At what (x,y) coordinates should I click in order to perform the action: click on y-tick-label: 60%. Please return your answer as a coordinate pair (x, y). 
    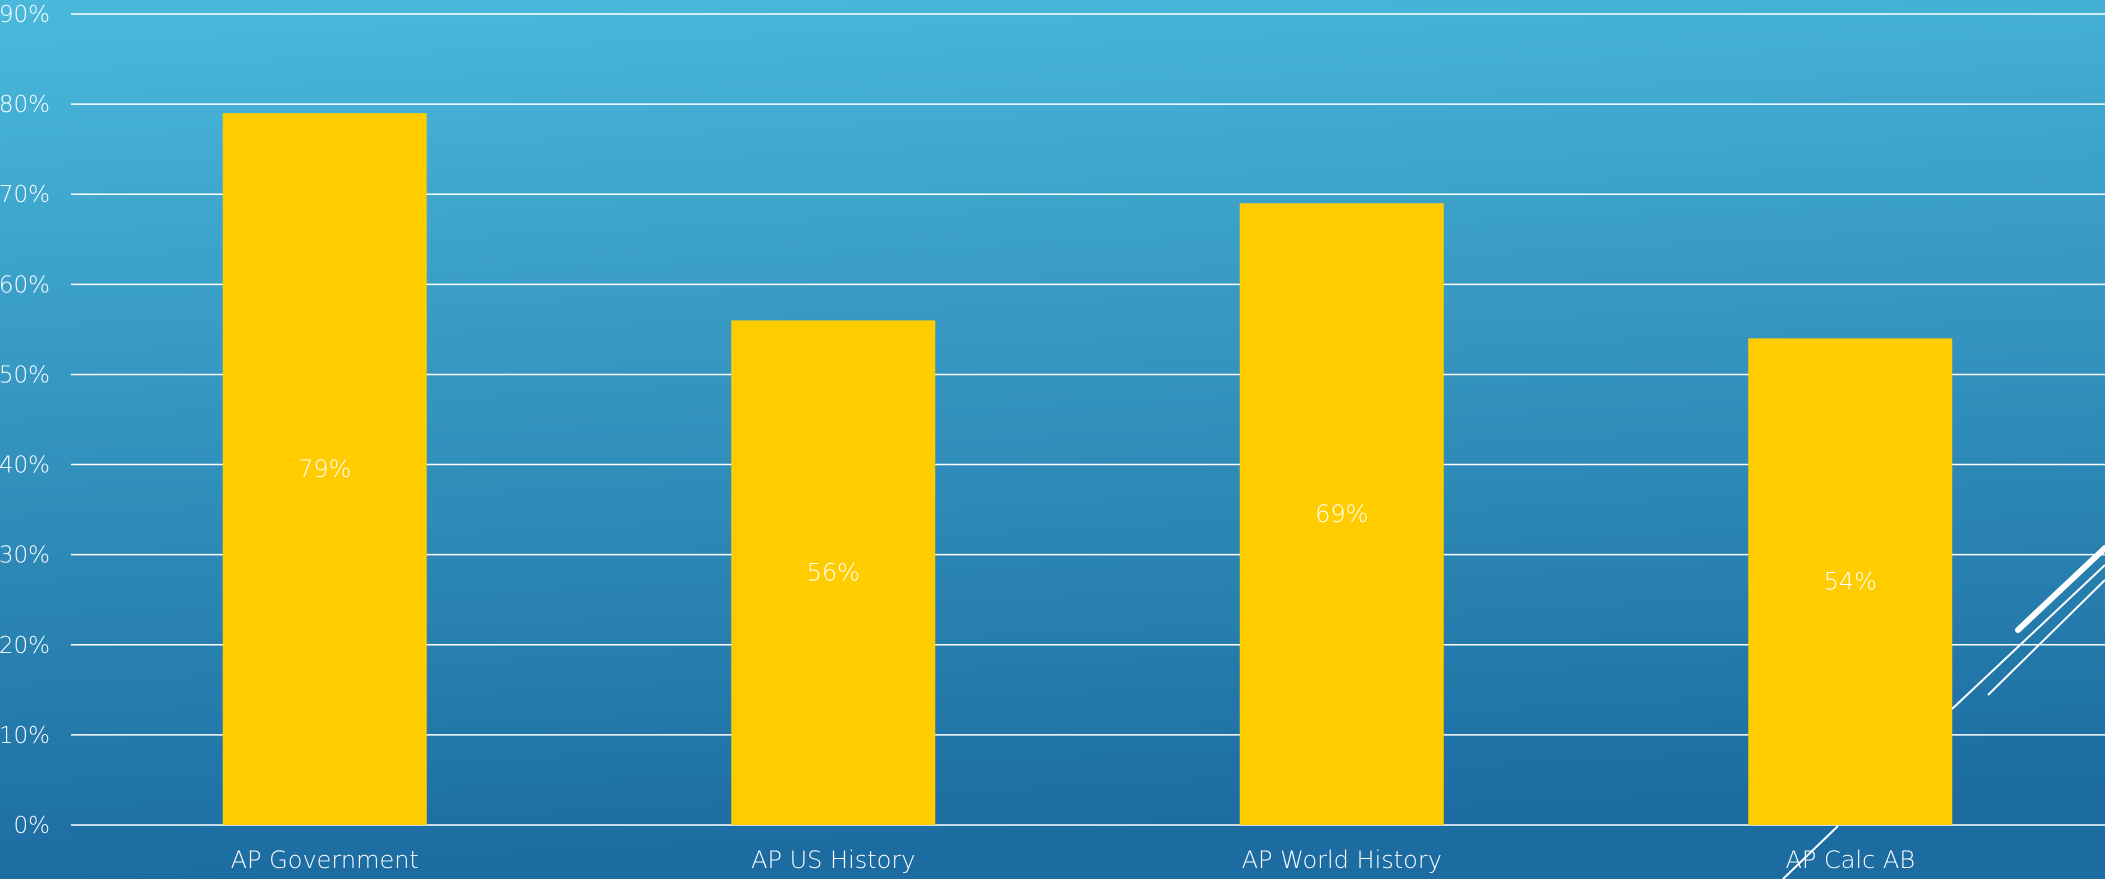
    Looking at the image, I should click on (25, 285).